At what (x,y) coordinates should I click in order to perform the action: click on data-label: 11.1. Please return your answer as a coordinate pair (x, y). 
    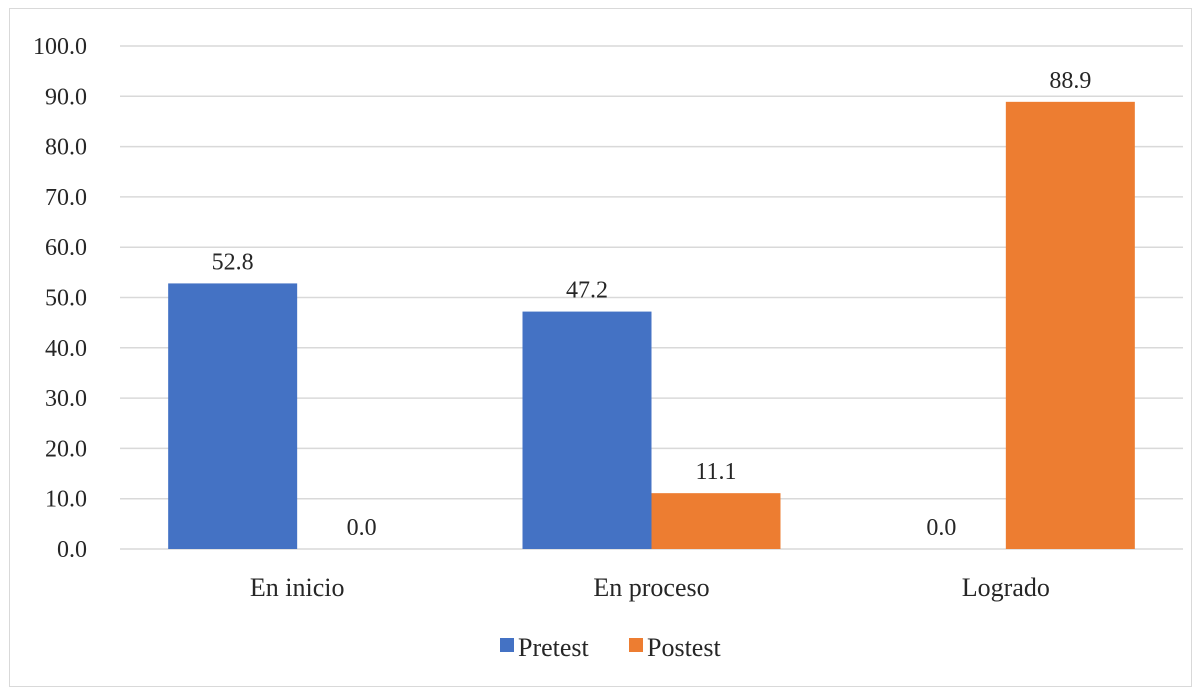
    Looking at the image, I should click on (715, 472).